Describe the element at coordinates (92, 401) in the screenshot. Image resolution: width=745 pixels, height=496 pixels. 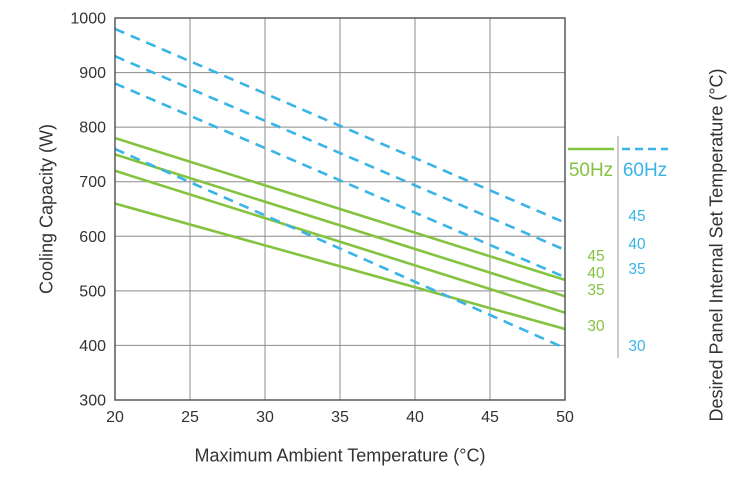
I see `y-tick-label: 300` at that location.